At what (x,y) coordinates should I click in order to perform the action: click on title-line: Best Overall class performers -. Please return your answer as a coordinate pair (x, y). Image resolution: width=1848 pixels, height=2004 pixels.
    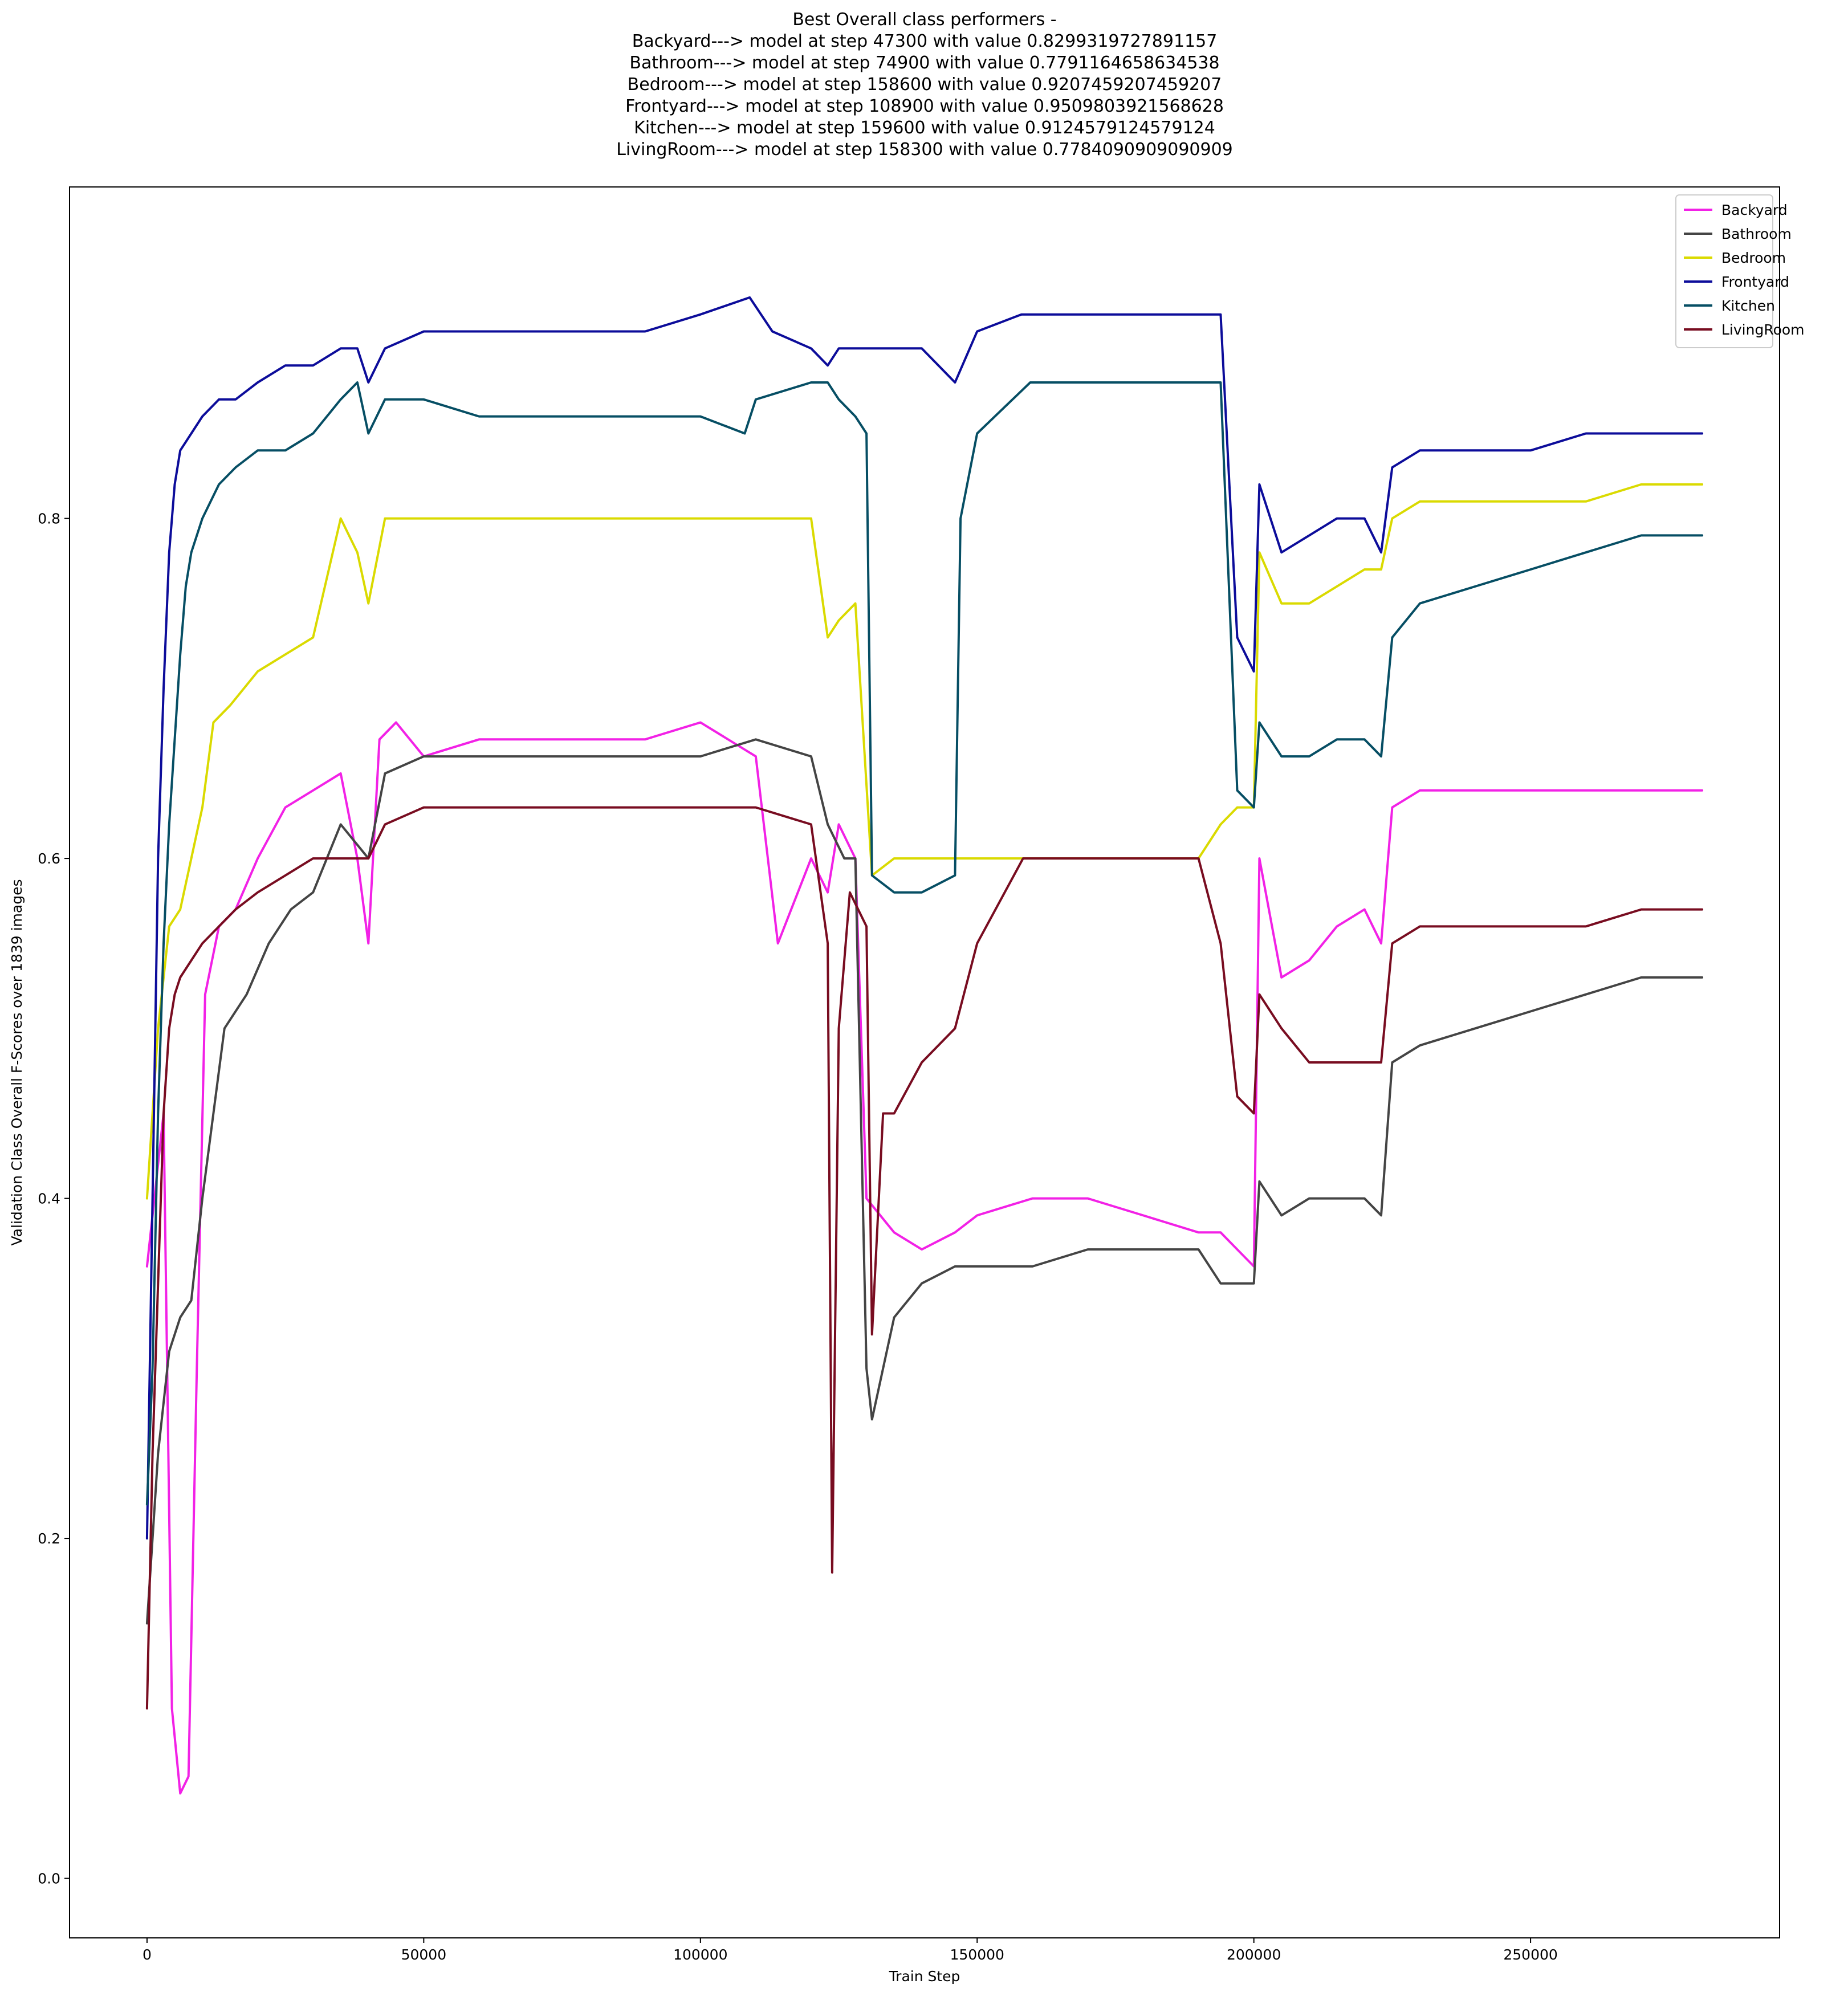
    Looking at the image, I should click on (924, 20).